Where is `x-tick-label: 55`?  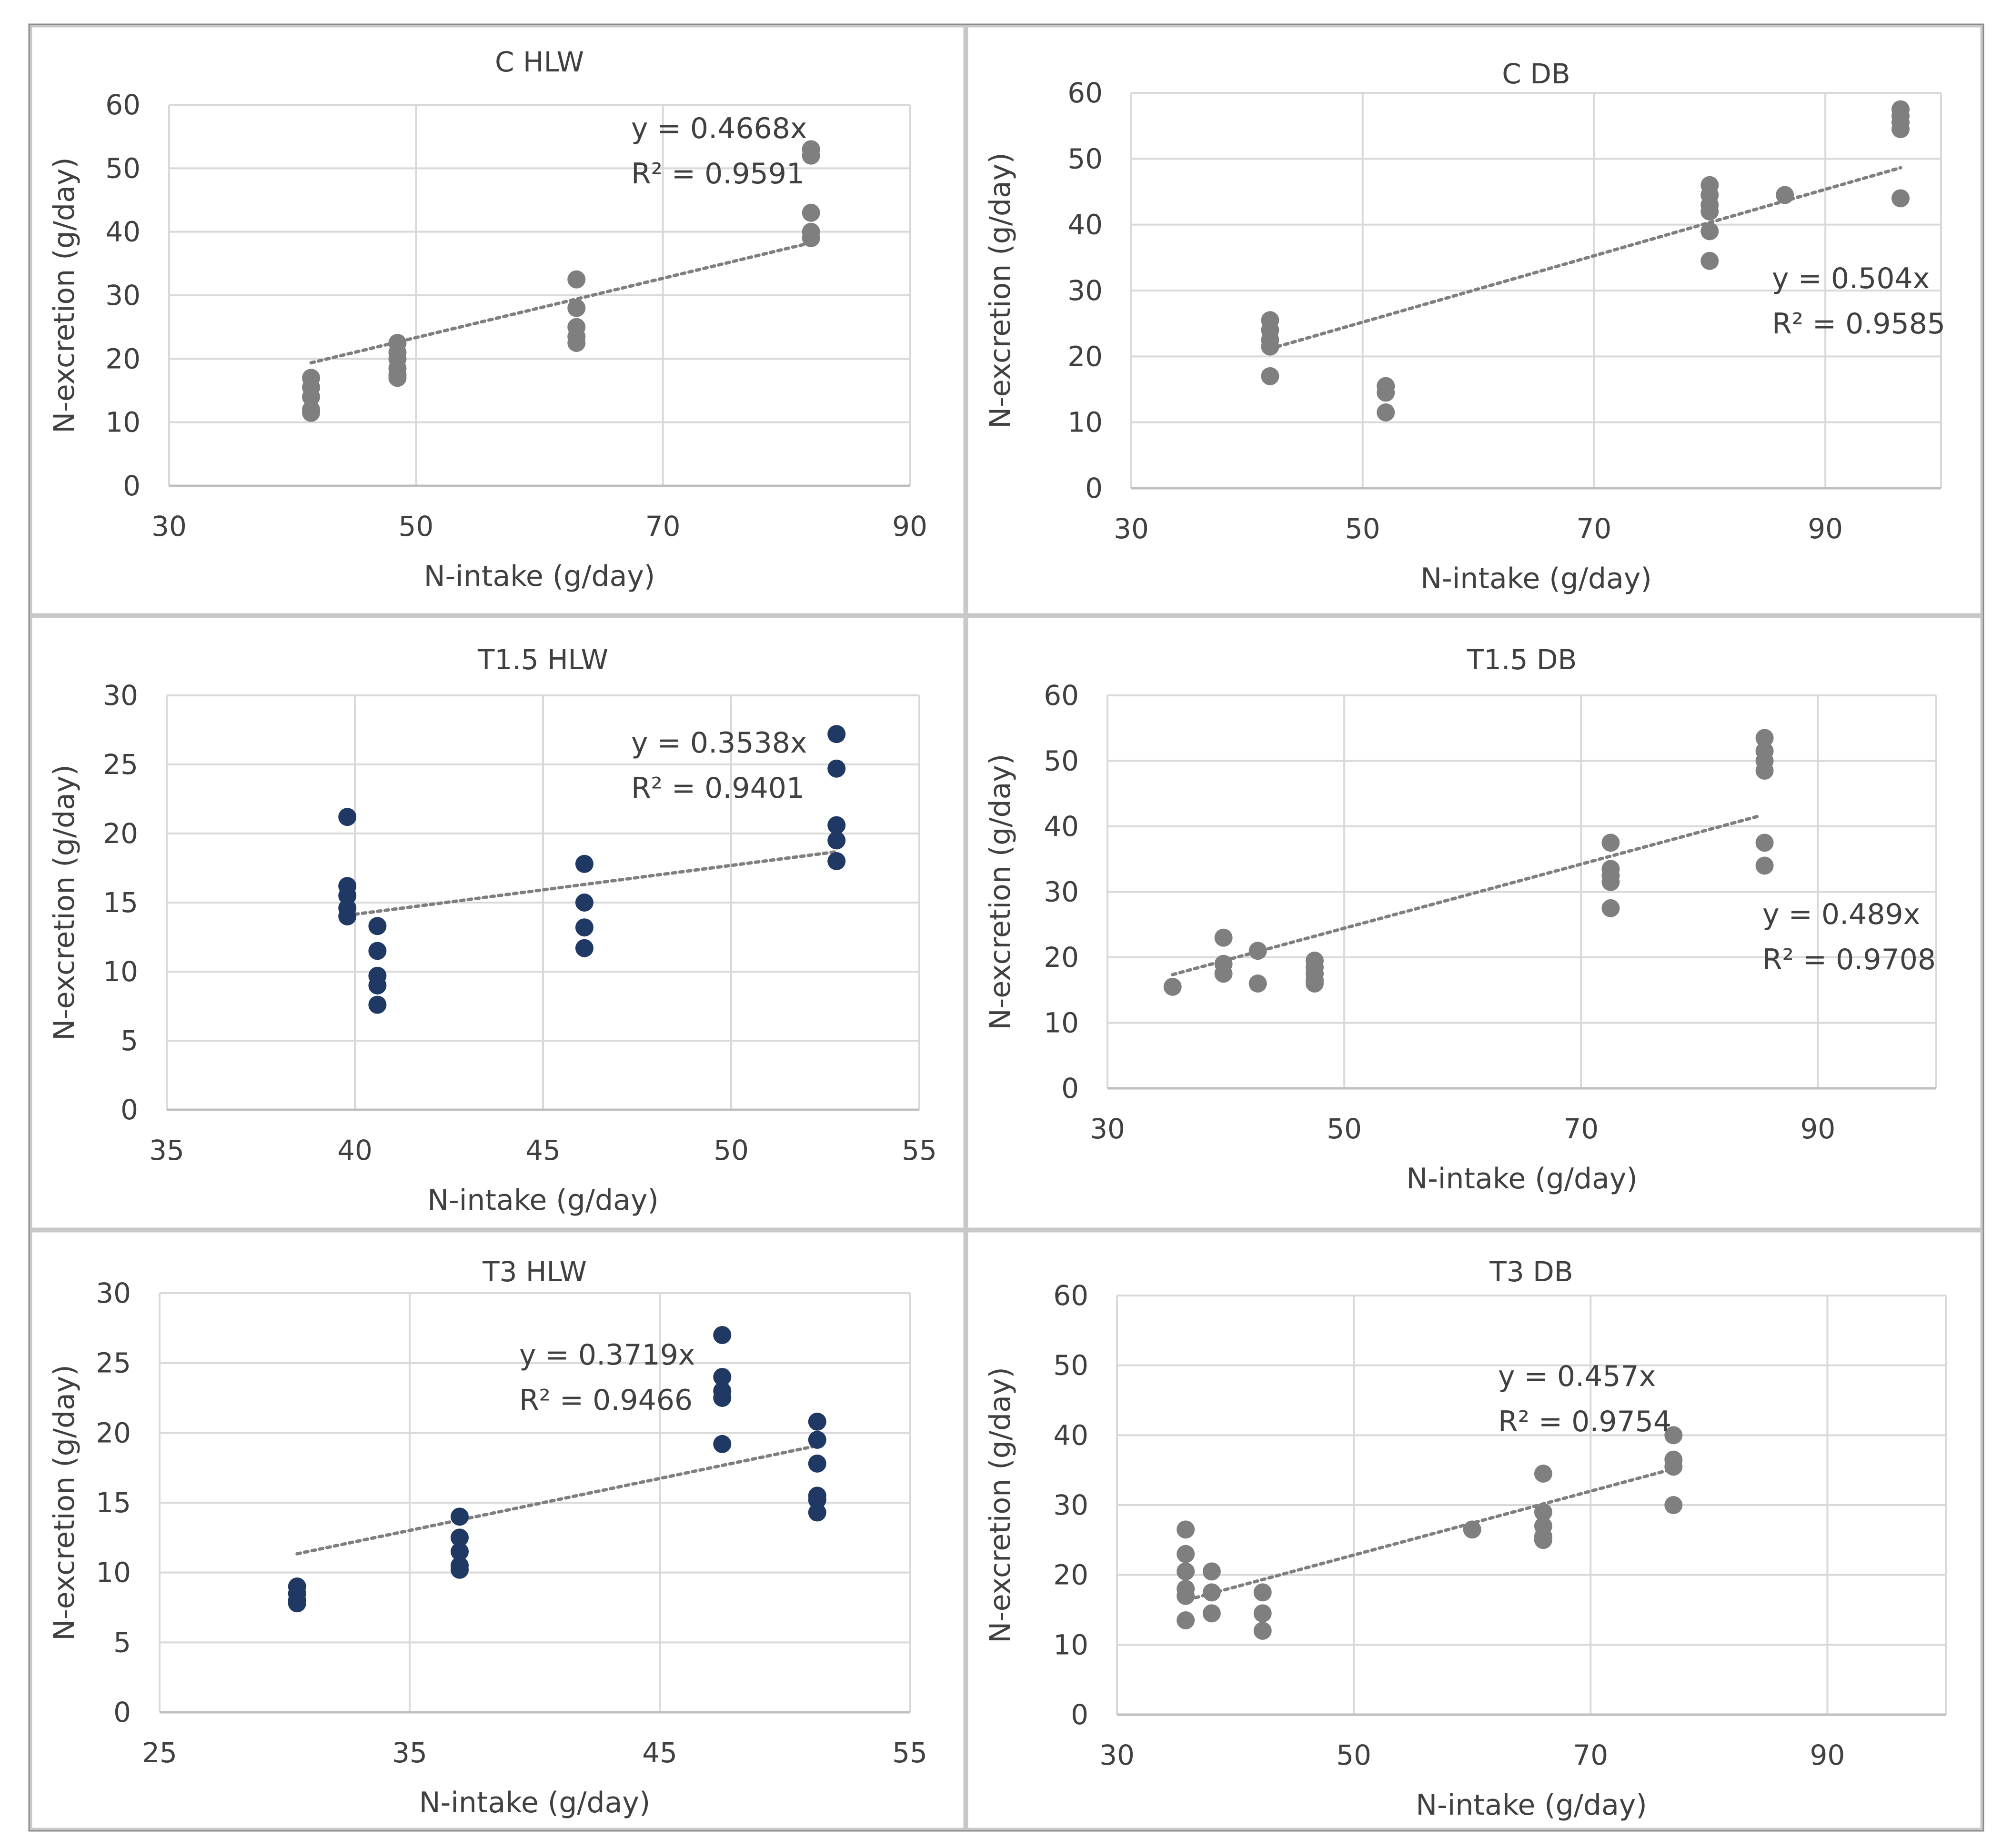
x-tick-label: 55 is located at coordinates (909, 1753).